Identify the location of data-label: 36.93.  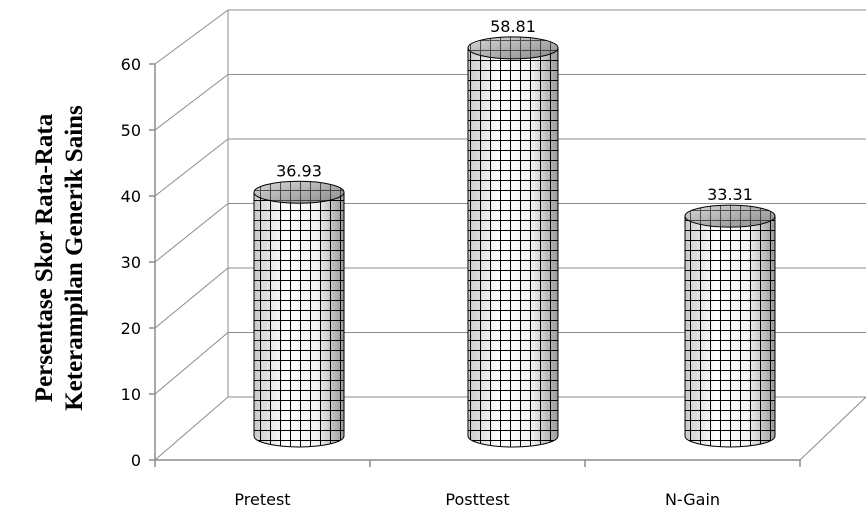
(299, 170).